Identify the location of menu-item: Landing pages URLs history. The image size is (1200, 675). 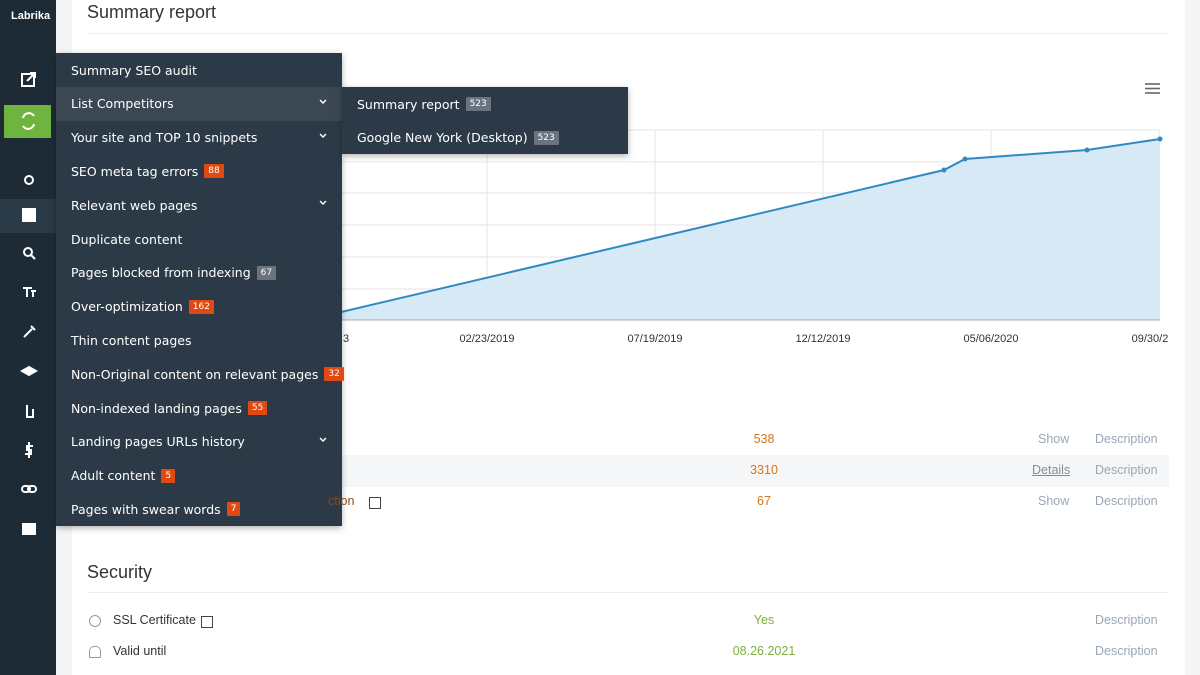
(199, 442).